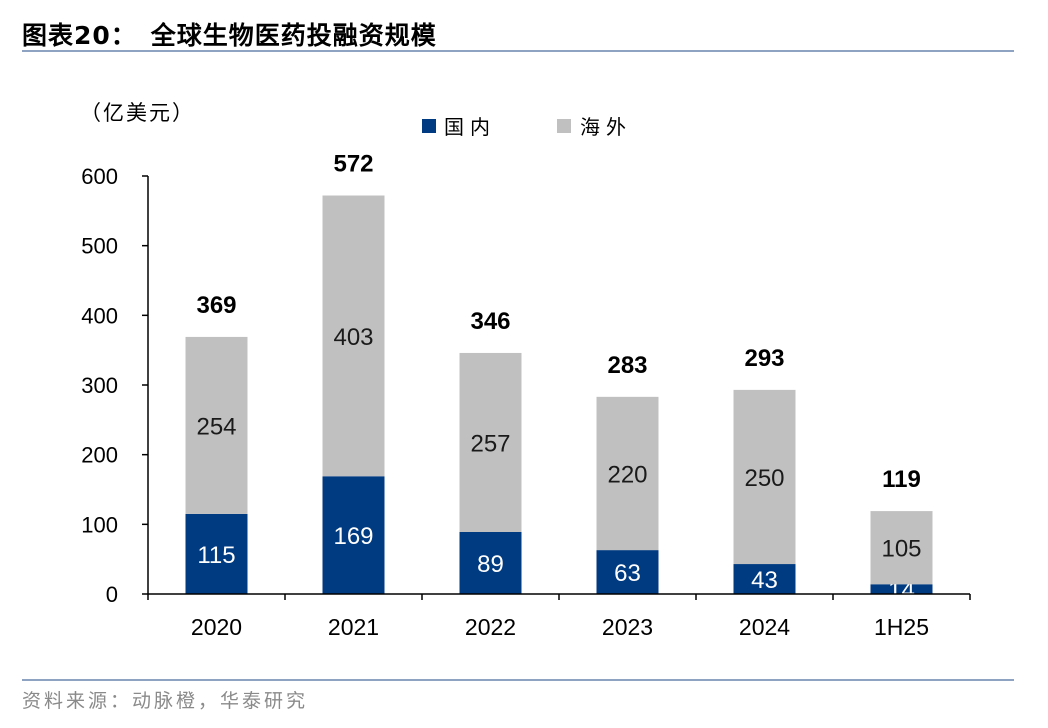  I want to click on data-label-overseas: 254, so click(216, 426).